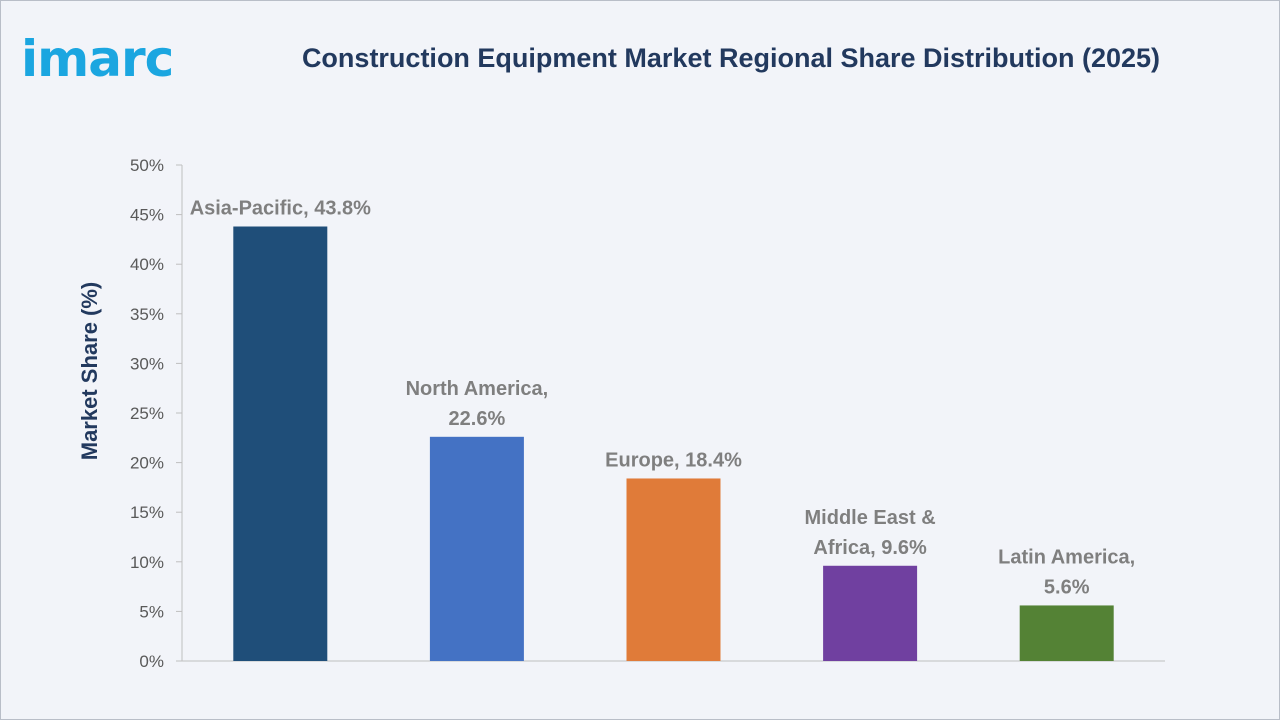 Image resolution: width=1280 pixels, height=720 pixels. What do you see at coordinates (476, 548) in the screenshot?
I see `bar-north-america` at bounding box center [476, 548].